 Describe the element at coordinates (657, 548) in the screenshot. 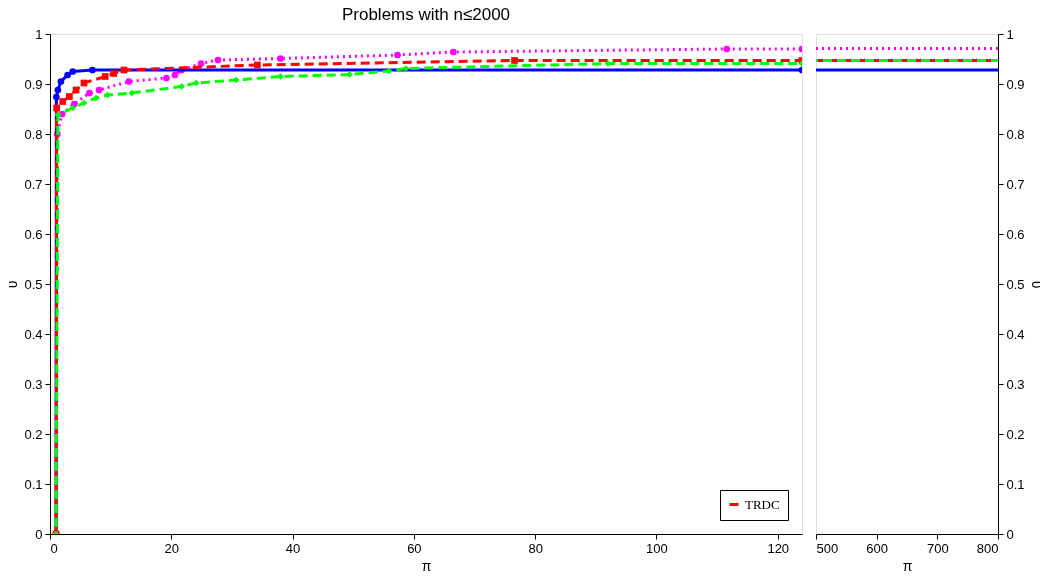

I see `x-tick-label: 100` at that location.